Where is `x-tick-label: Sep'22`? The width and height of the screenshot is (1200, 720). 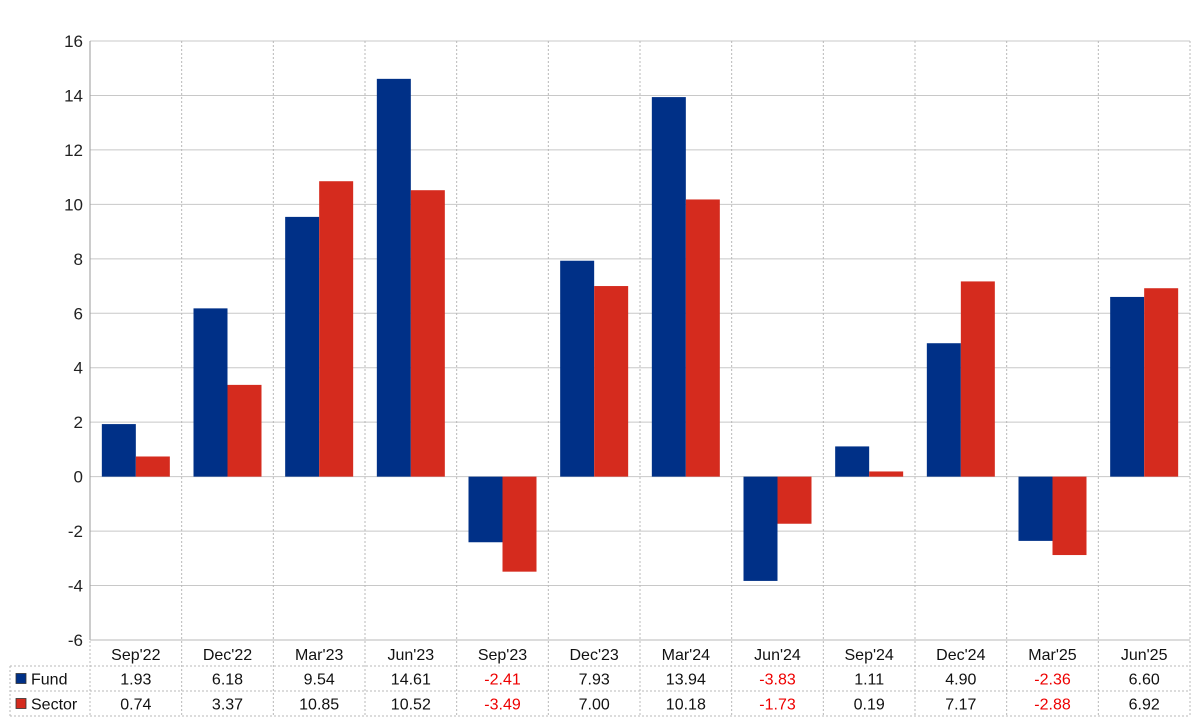
x-tick-label: Sep'22 is located at coordinates (135, 655).